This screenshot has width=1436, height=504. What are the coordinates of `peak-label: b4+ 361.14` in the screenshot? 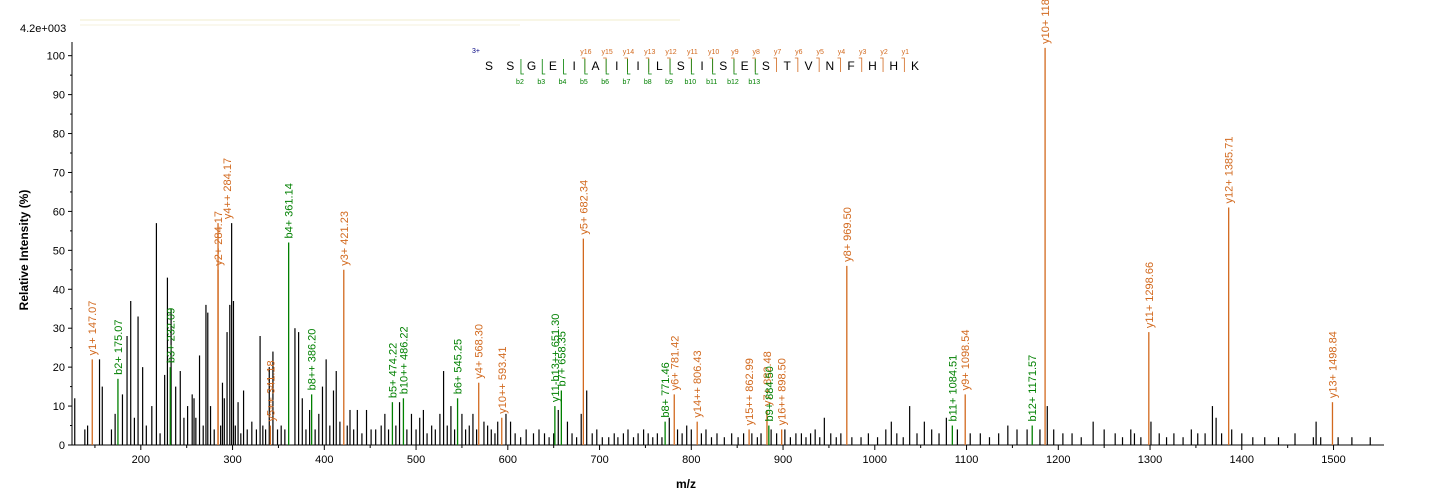 It's located at (290, 210).